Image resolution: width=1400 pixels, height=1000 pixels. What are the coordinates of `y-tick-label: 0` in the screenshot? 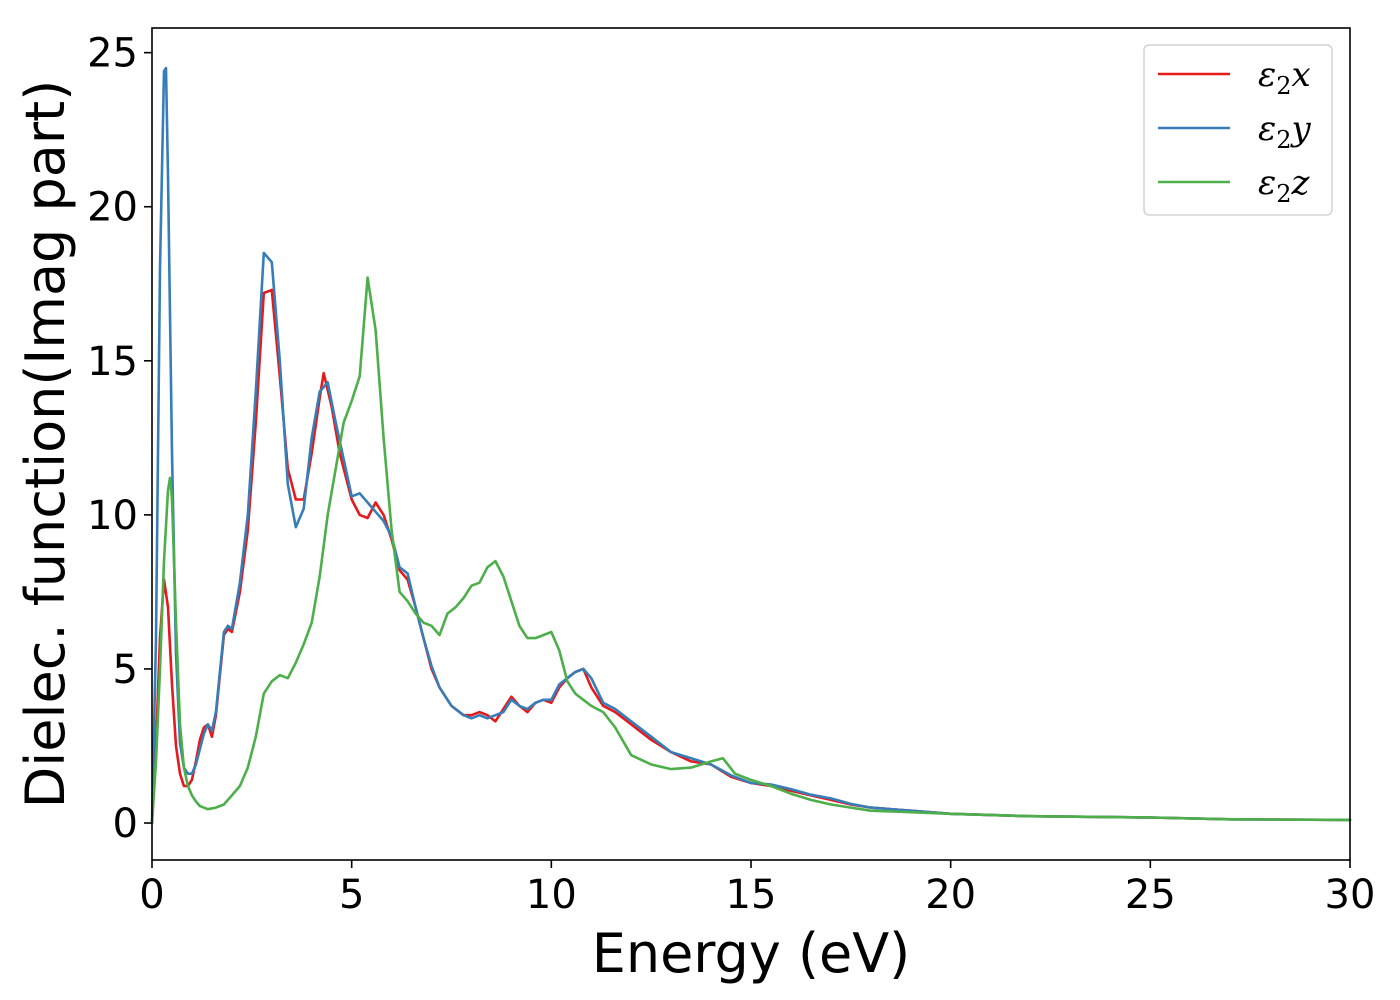 It's located at (125, 824).